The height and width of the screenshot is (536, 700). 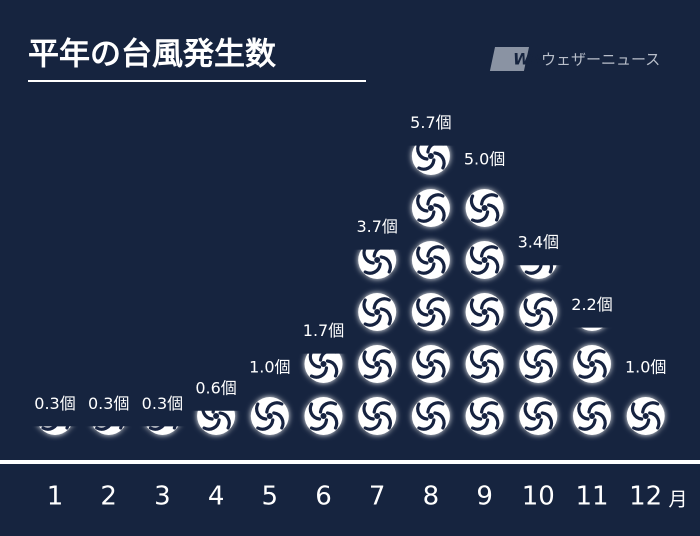 What do you see at coordinates (431, 497) in the screenshot?
I see `x-tick-label: 8` at bounding box center [431, 497].